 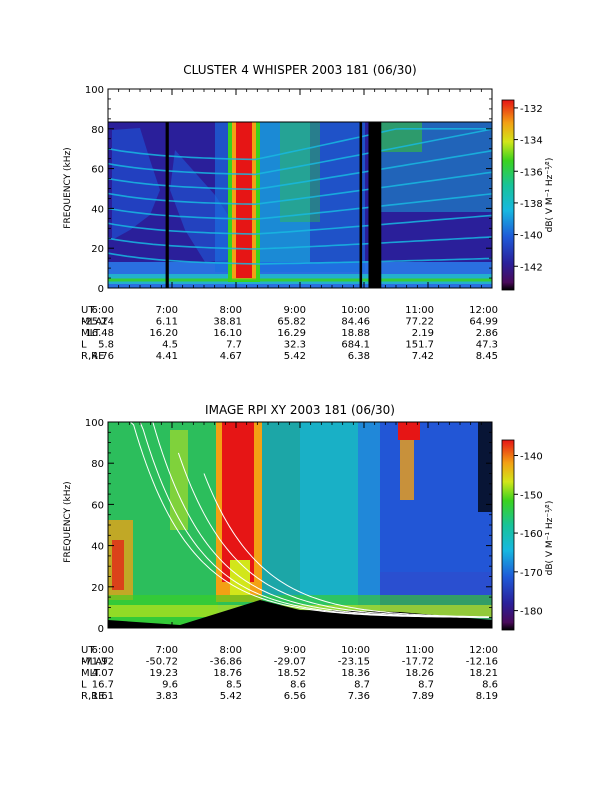 What do you see at coordinates (136, 184) in the screenshot?
I see `panel1-emission-left` at bounding box center [136, 184].